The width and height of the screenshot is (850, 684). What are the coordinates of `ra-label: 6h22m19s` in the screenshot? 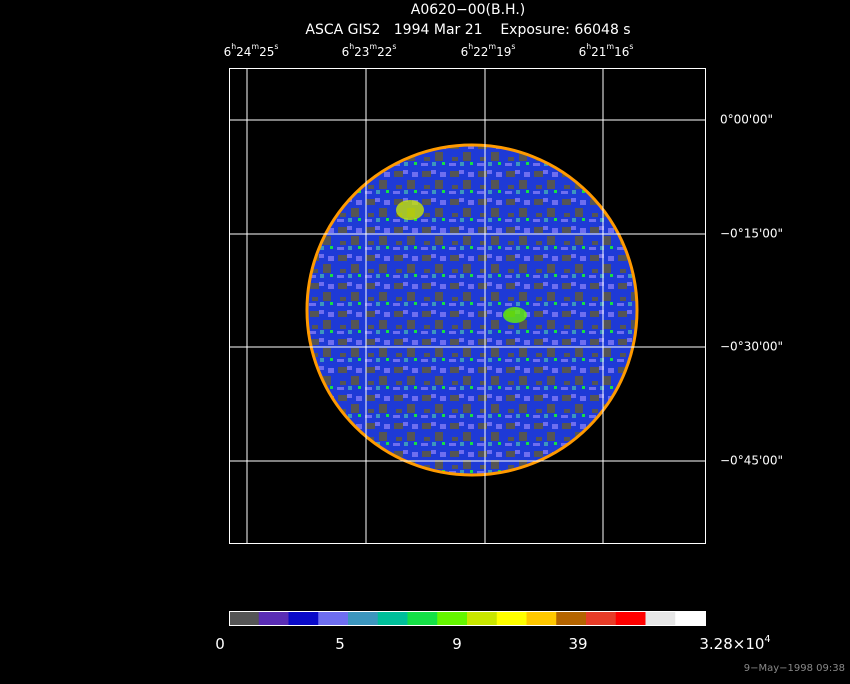 It's located at (488, 50).